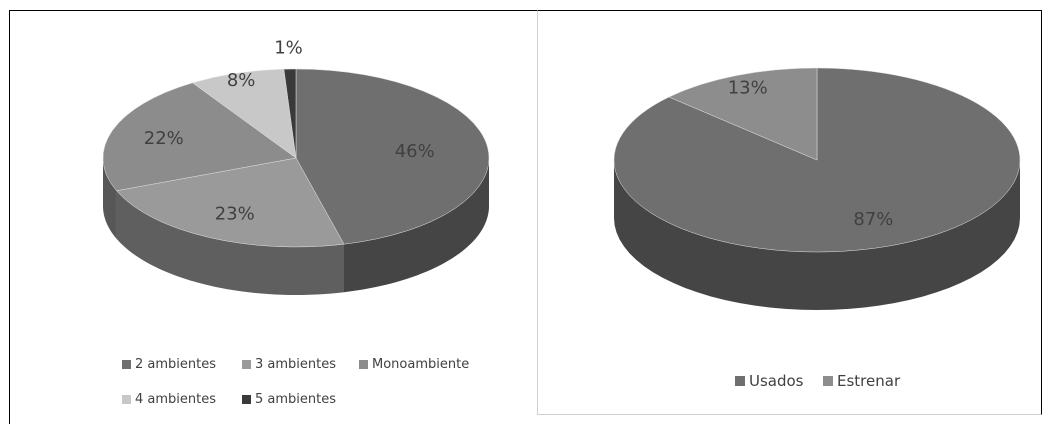 This screenshot has width=1042, height=424. What do you see at coordinates (176, 364) in the screenshot?
I see `legend-label: 2 ambientes` at bounding box center [176, 364].